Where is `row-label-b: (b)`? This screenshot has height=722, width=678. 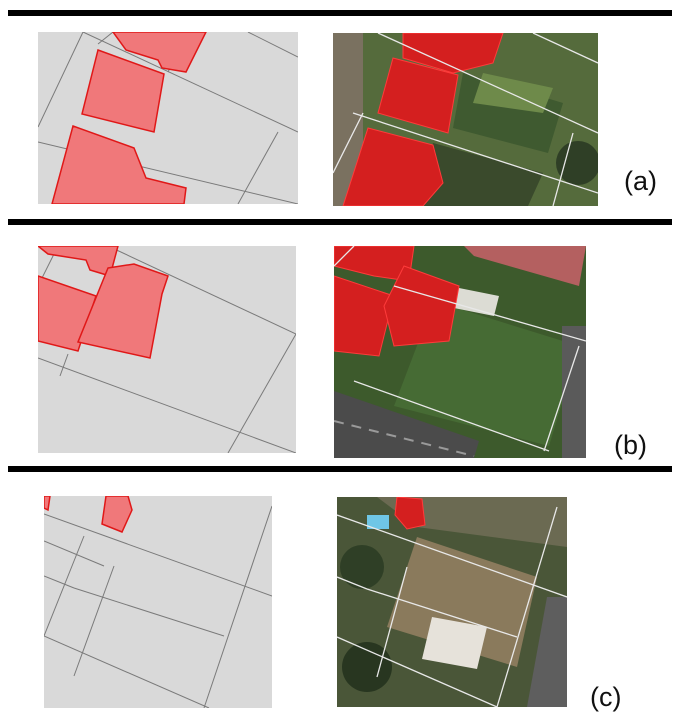 row-label-b: (b) is located at coordinates (630, 445).